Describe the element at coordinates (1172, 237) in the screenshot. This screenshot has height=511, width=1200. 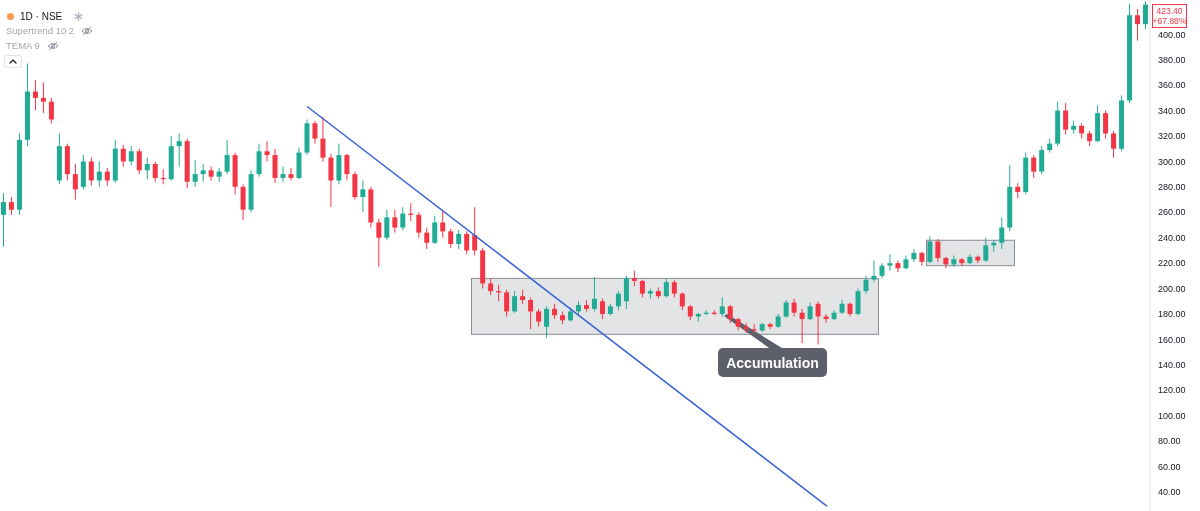
I see `y-tick-label: 240.00` at that location.